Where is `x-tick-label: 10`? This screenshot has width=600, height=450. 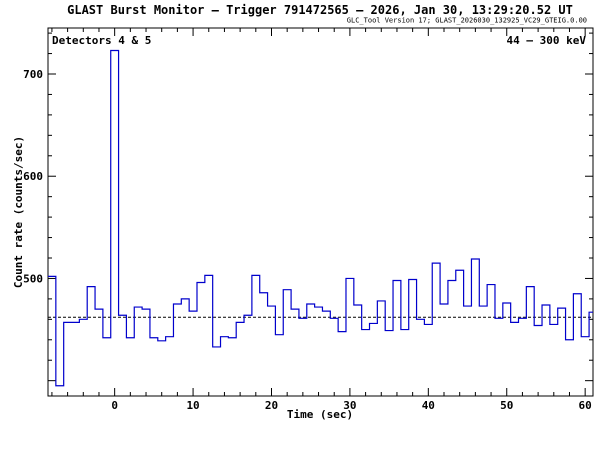
x-tick-label: 10 is located at coordinates (192, 405).